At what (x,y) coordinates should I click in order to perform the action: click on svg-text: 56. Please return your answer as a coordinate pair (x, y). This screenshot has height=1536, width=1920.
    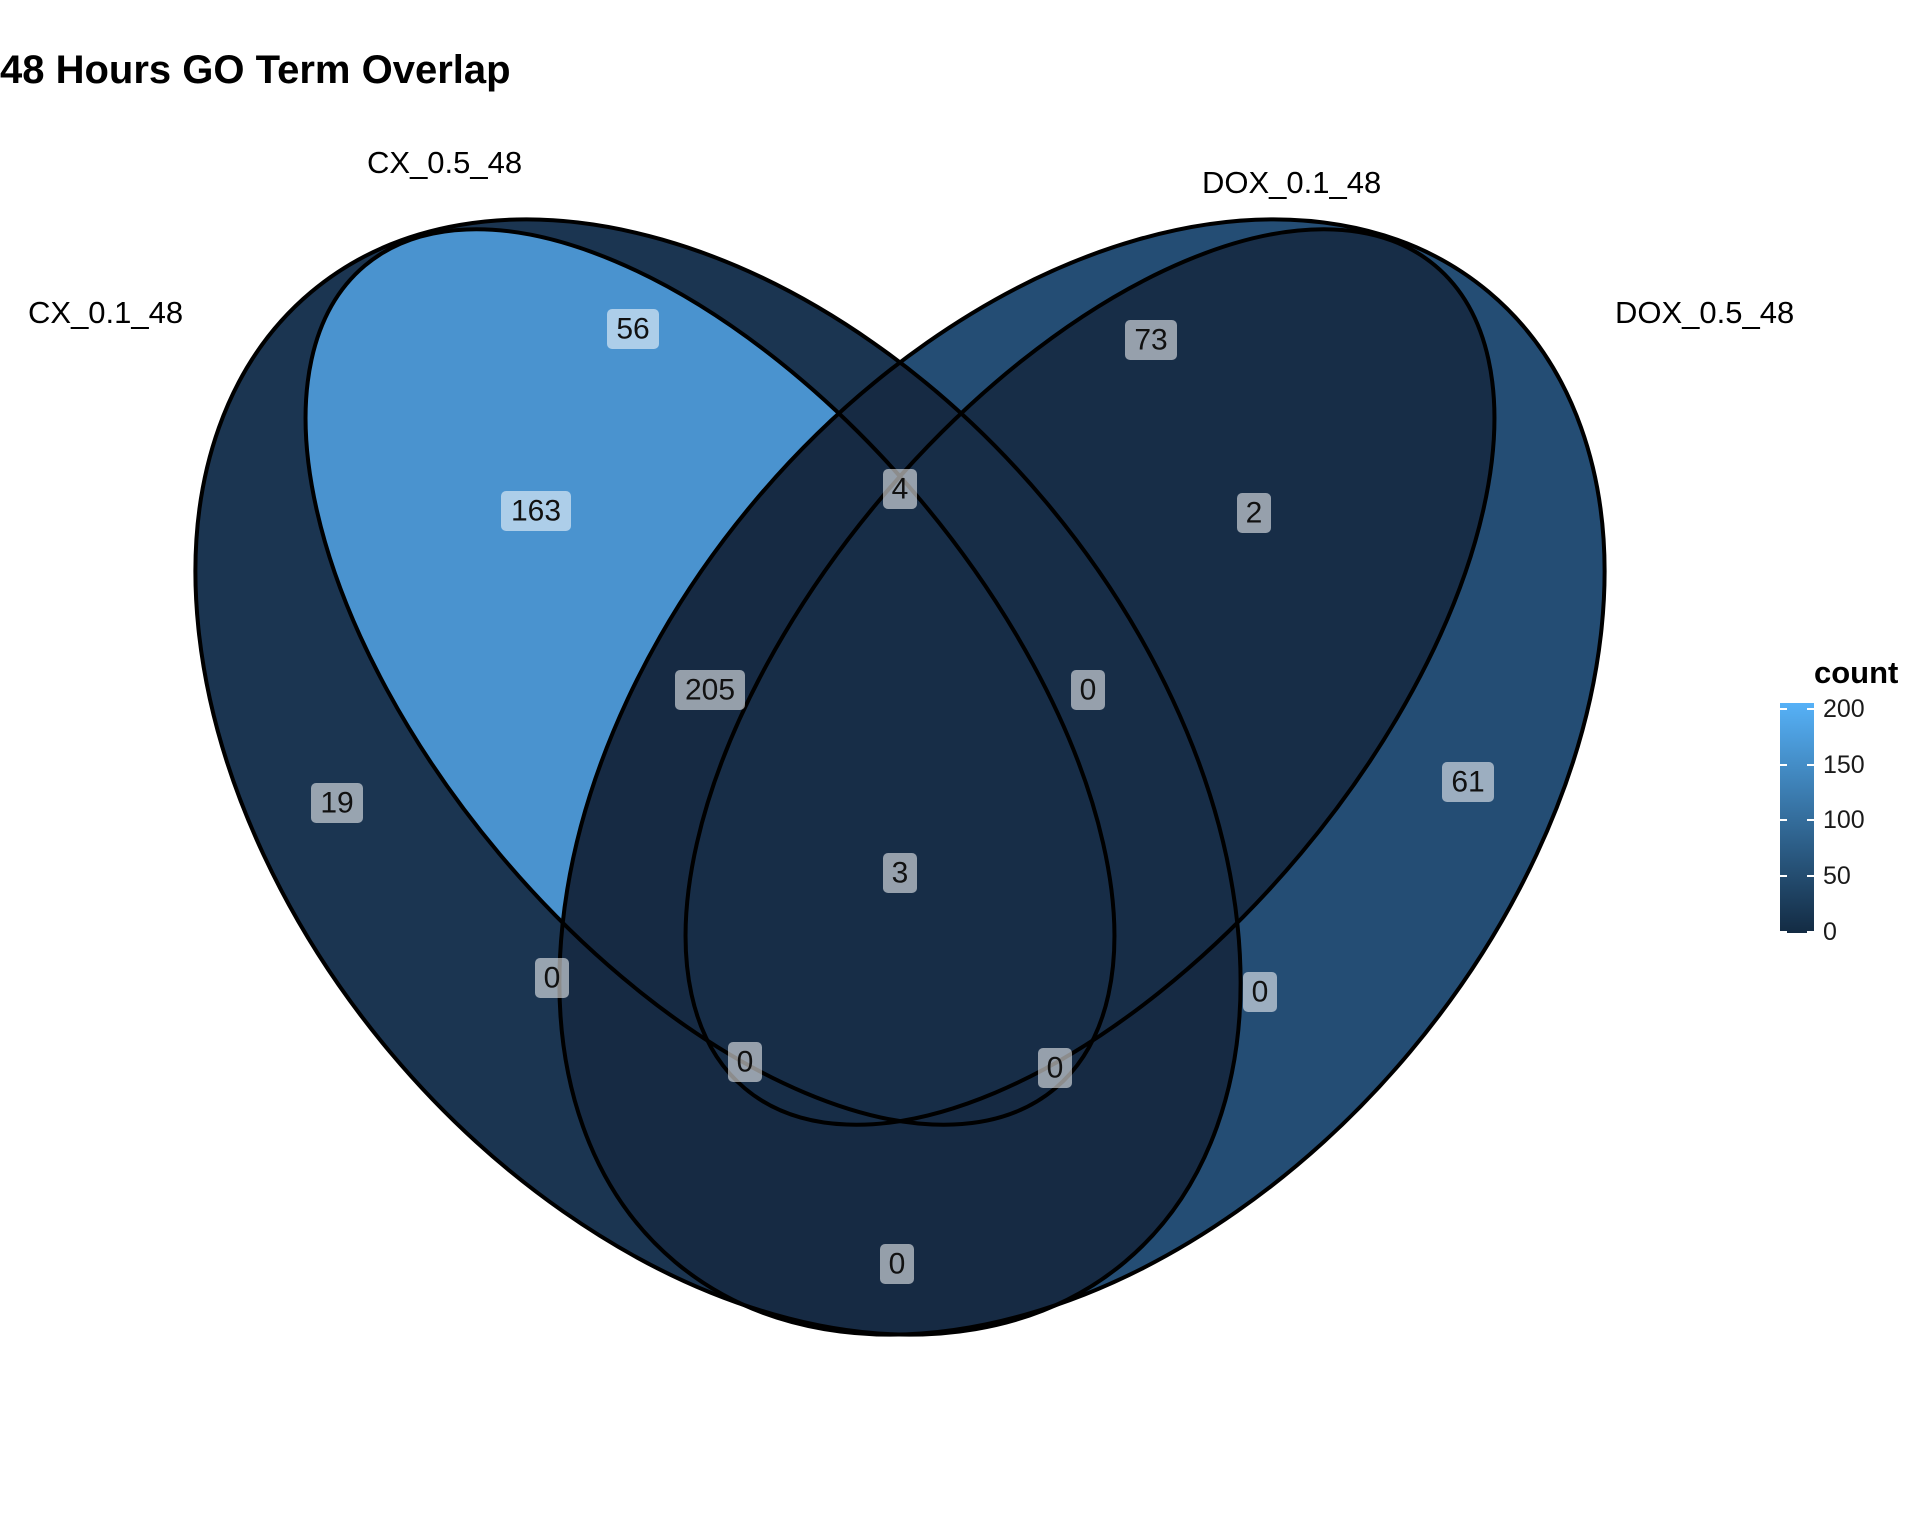
    Looking at the image, I should click on (632, 329).